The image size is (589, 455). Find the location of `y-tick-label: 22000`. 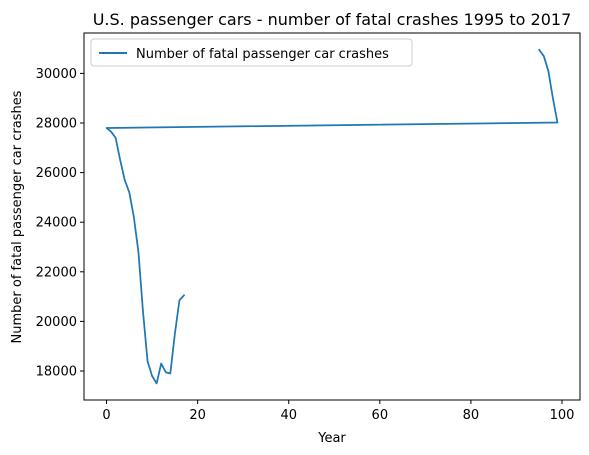

y-tick-label: 22000 is located at coordinates (56, 272).